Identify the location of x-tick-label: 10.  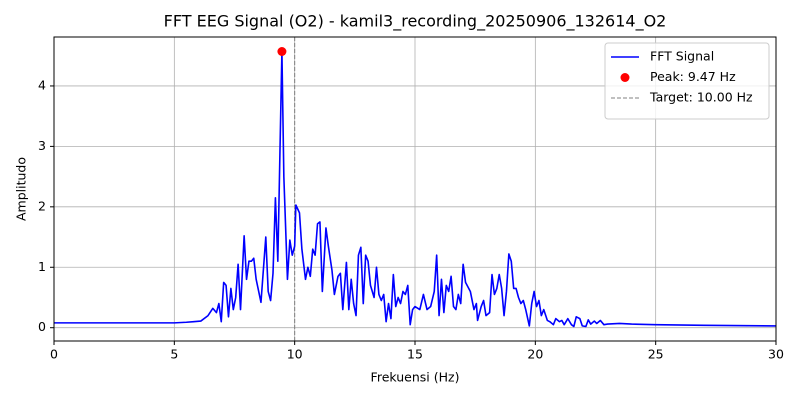
(295, 354).